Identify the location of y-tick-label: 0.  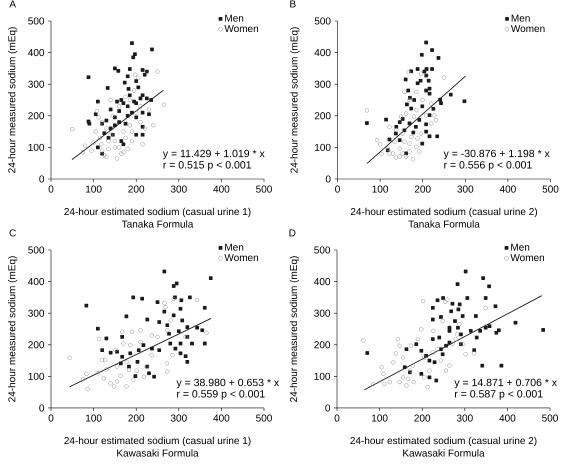
(41, 408).